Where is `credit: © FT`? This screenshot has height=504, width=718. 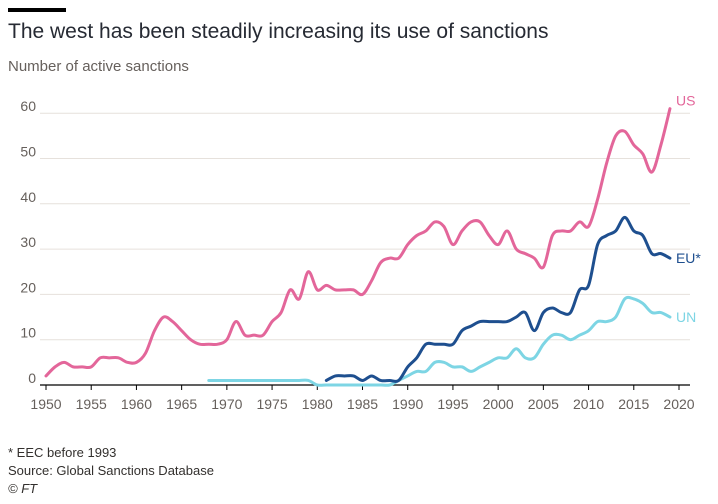
credit: © FT is located at coordinates (23, 488).